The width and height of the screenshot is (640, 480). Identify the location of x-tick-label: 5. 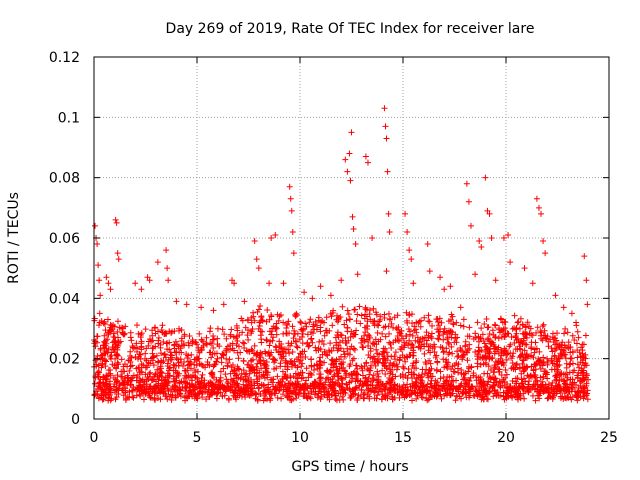
(197, 438).